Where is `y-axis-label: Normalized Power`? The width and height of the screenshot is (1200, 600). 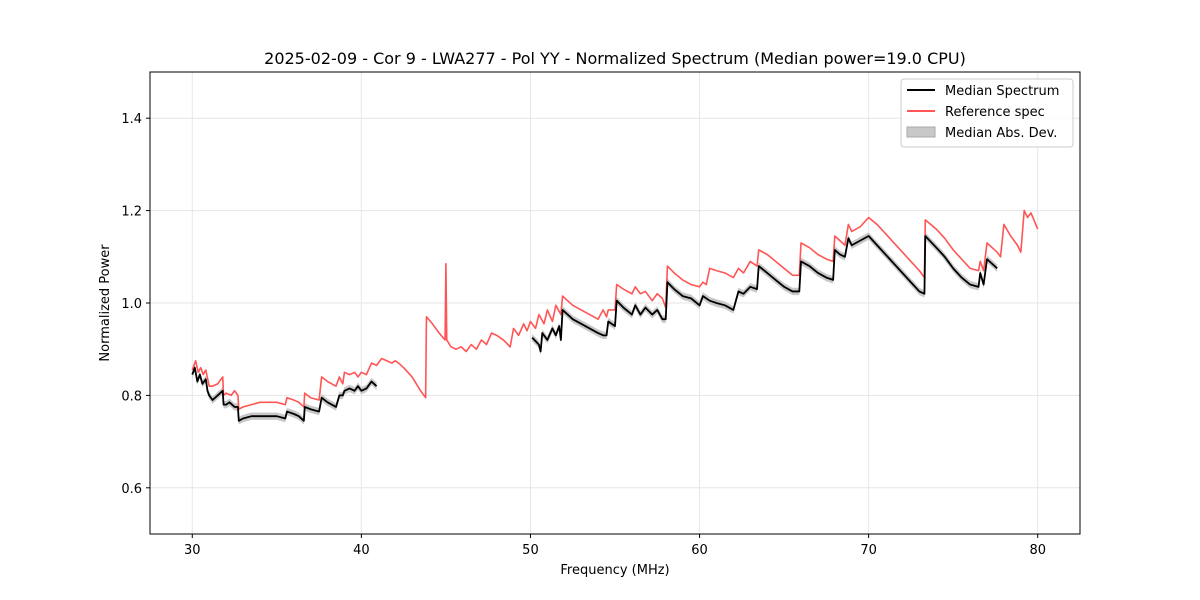 y-axis-label: Normalized Power is located at coordinates (105, 303).